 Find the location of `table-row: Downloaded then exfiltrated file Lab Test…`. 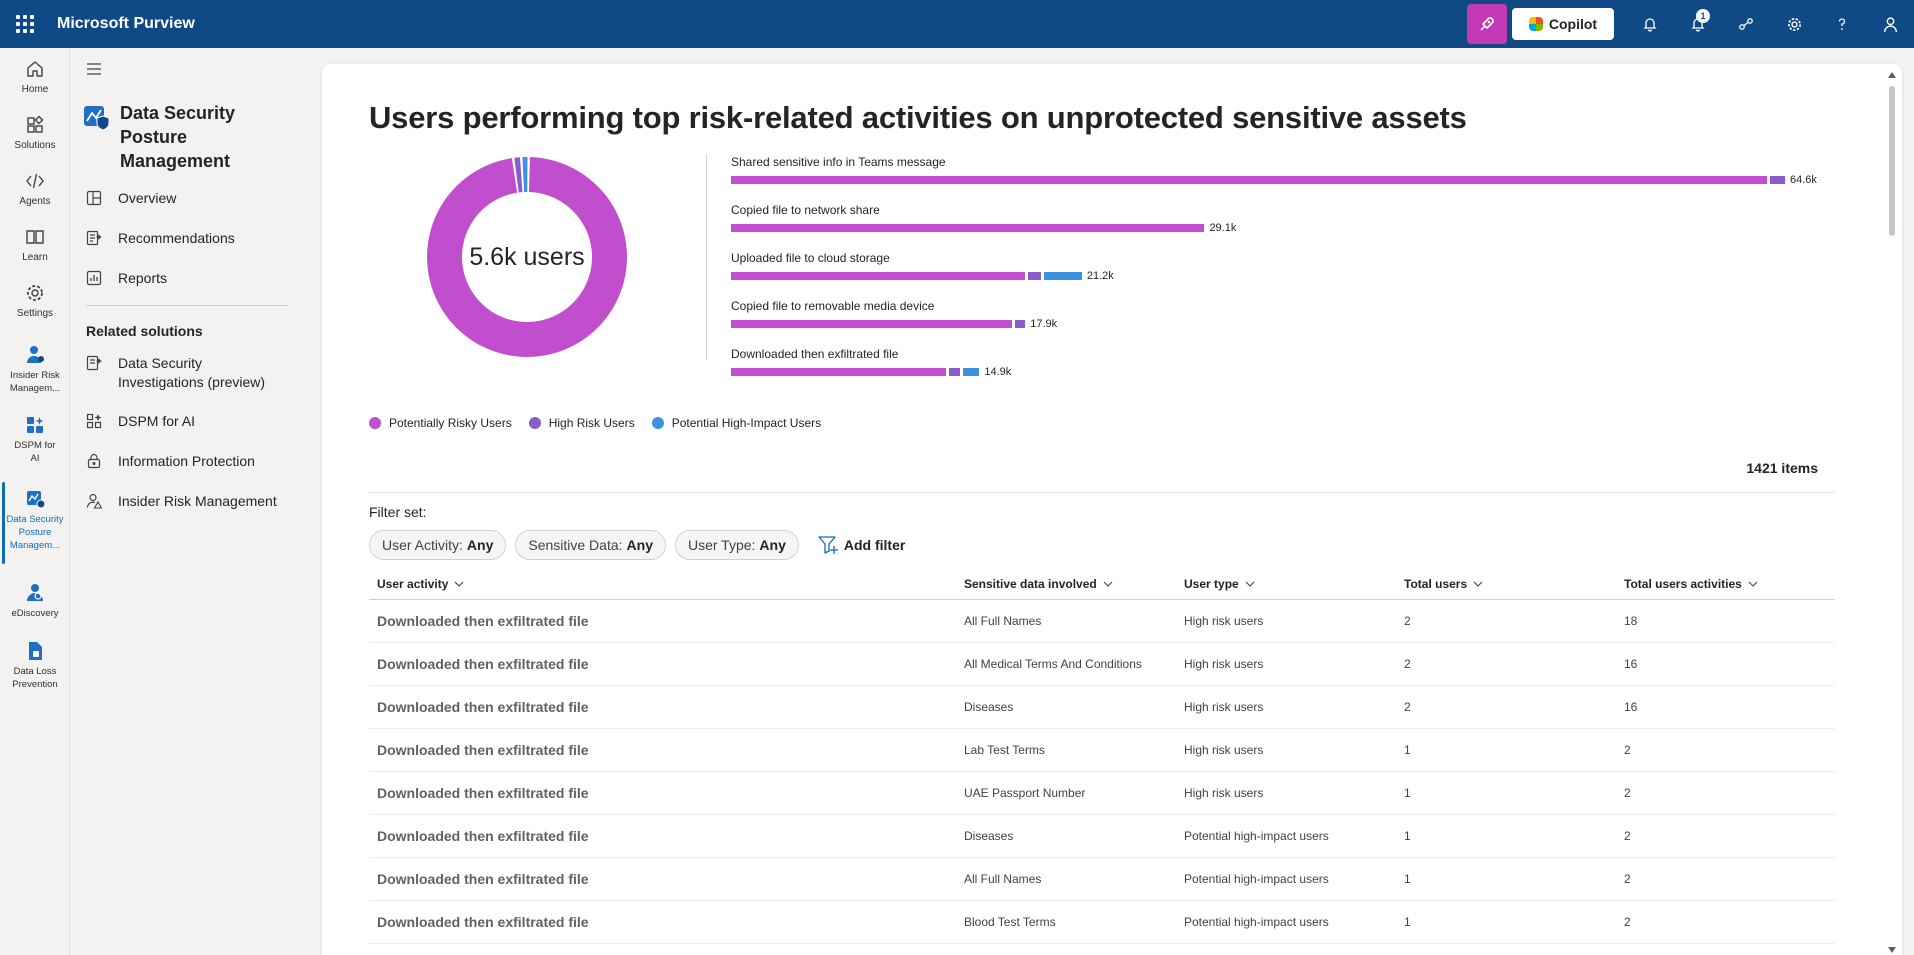

table-row: Downloaded then exfiltrated file Lab Test… is located at coordinates (1102, 750).